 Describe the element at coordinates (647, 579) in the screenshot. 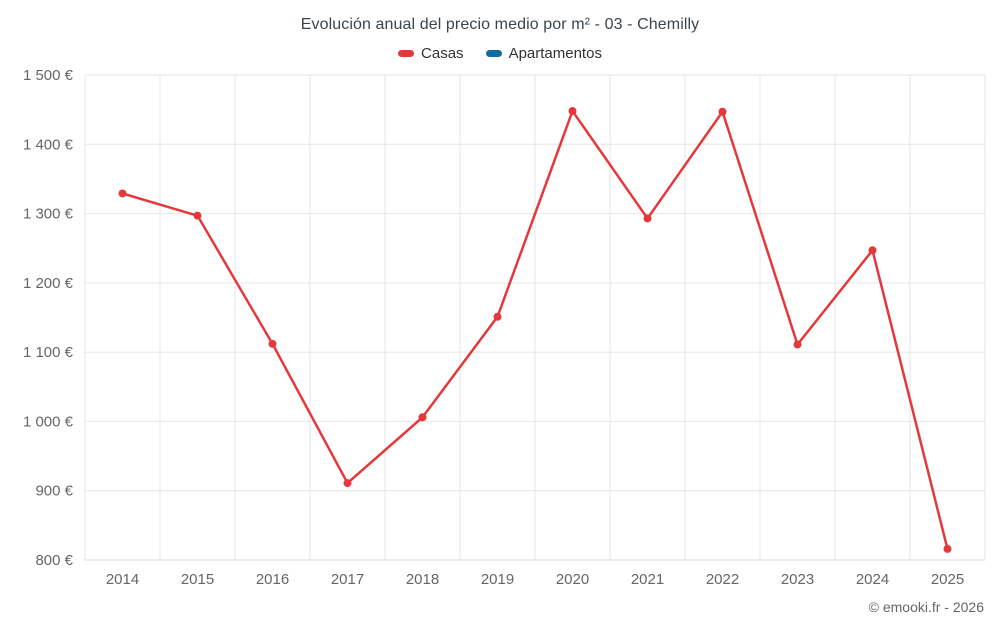

I see `x-tick-label: 2021` at that location.